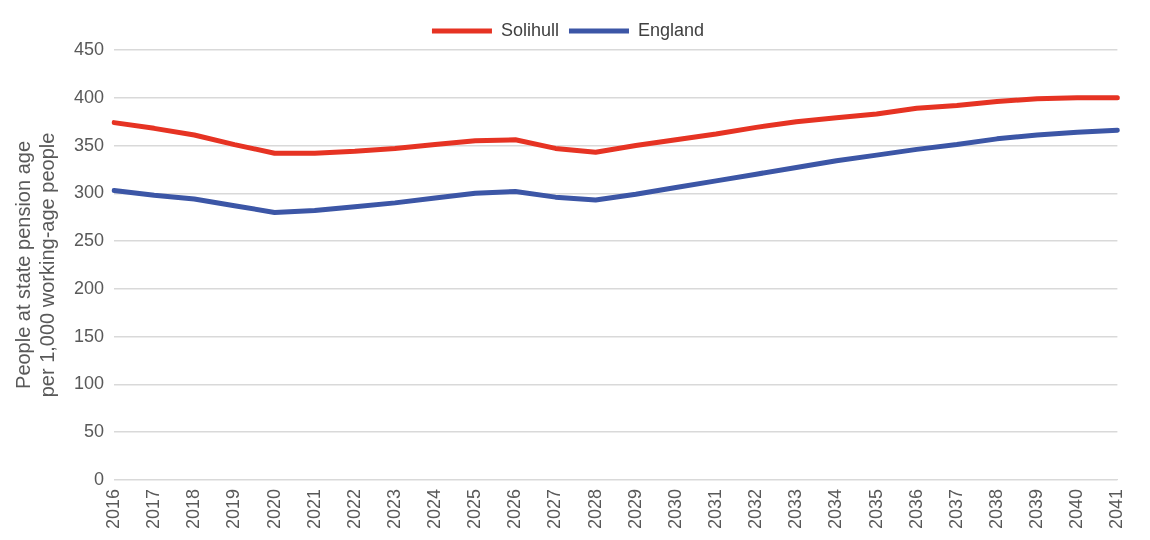  I want to click on x-tick-label: 2037, so click(955, 508).